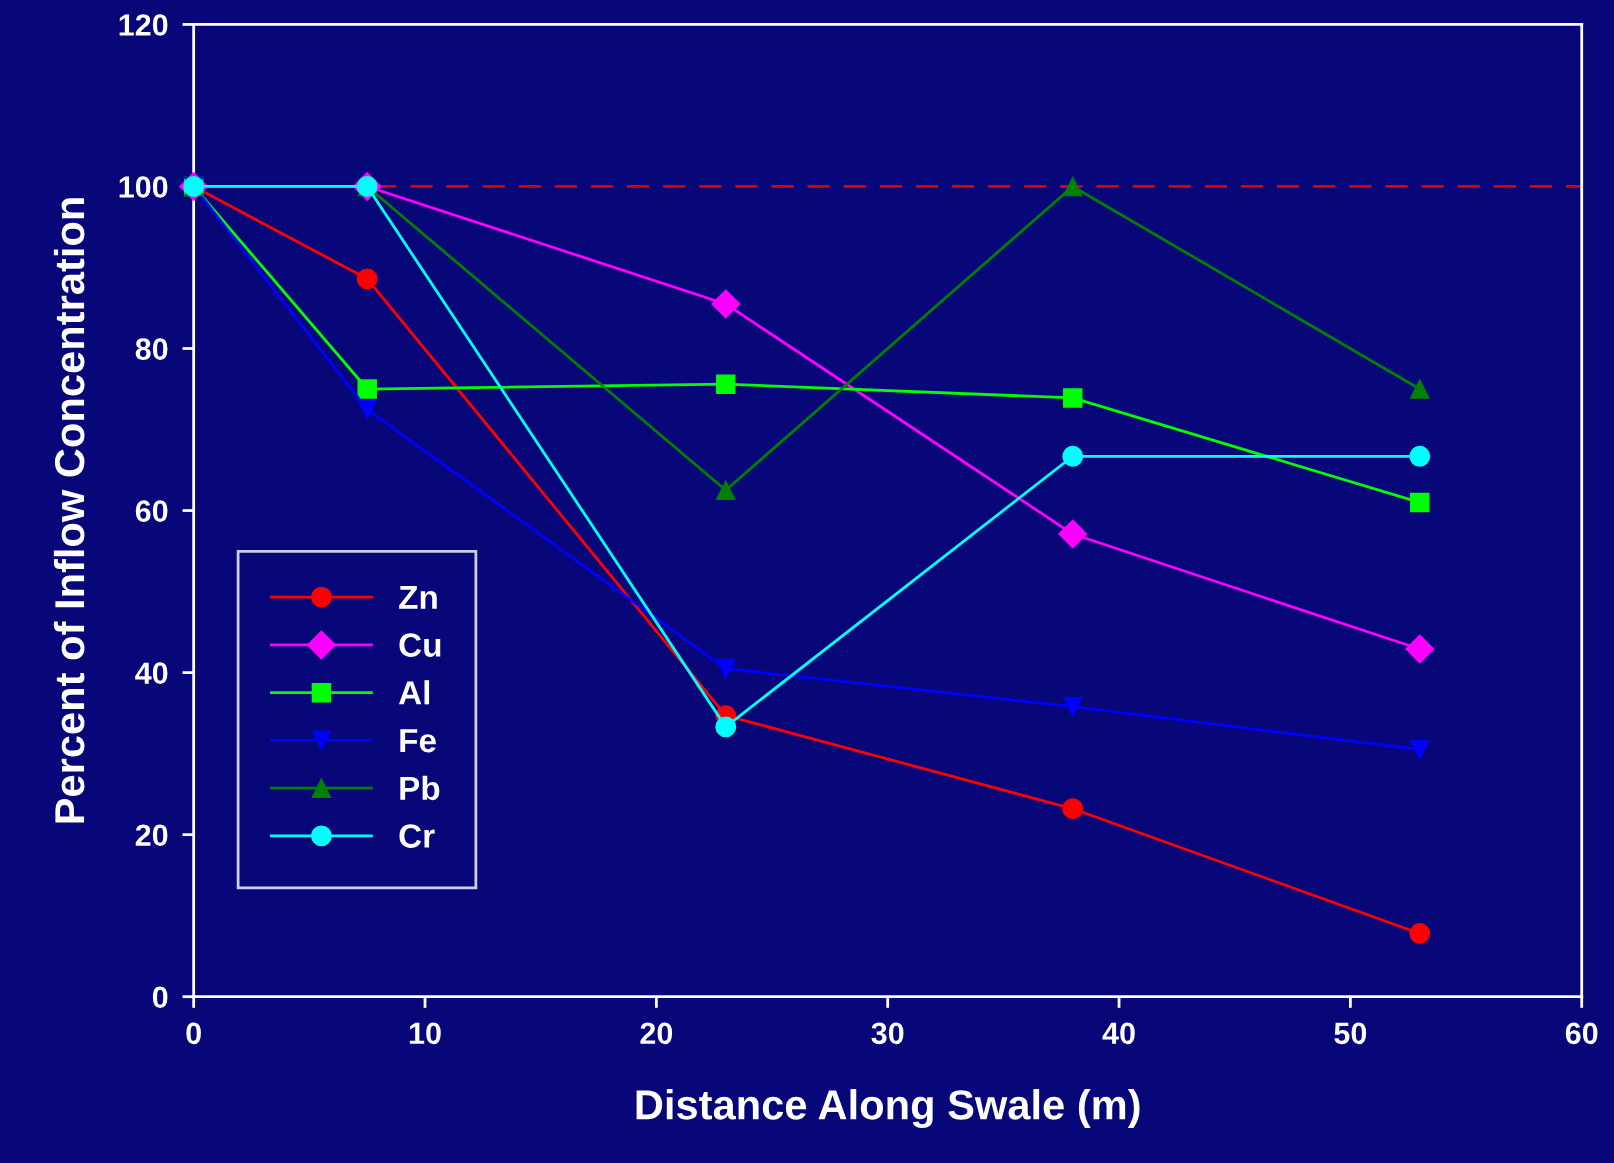 This screenshot has height=1163, width=1614. I want to click on legend-label: Fe, so click(418, 741).